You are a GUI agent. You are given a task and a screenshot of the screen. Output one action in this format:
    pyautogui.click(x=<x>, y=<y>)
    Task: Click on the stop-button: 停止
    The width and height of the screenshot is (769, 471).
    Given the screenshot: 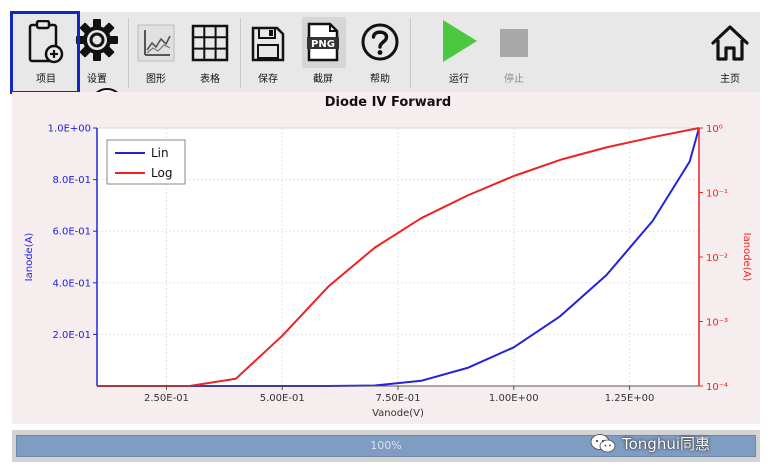 What is the action you would take?
    pyautogui.click(x=514, y=52)
    